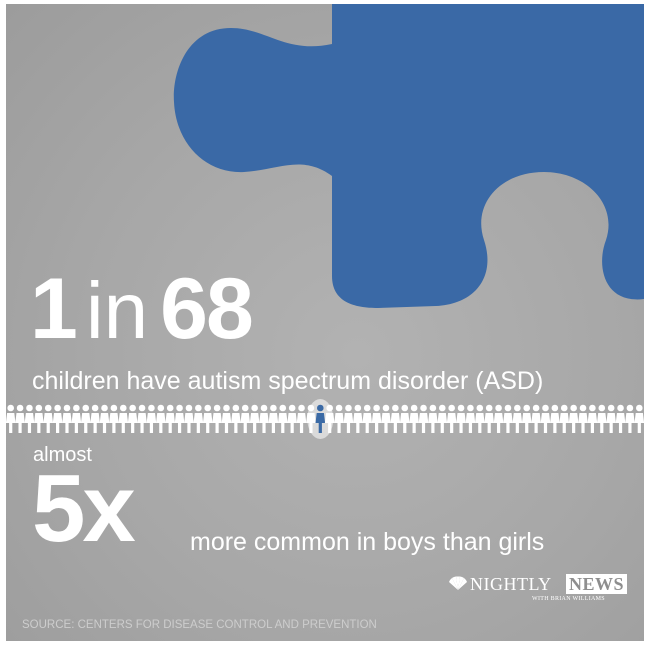  Describe the element at coordinates (367, 542) in the screenshot. I see `ratio-description: more common in boys than girls` at that location.